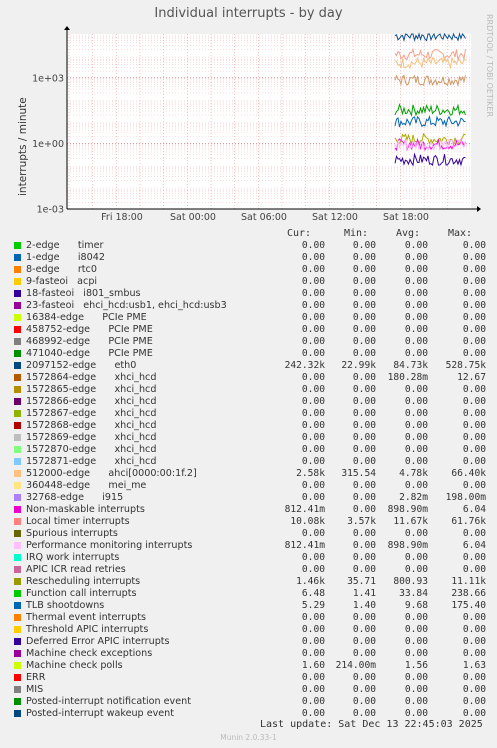  Describe the element at coordinates (307, 521) in the screenshot. I see `legend-value-cur: 10.08k` at that location.